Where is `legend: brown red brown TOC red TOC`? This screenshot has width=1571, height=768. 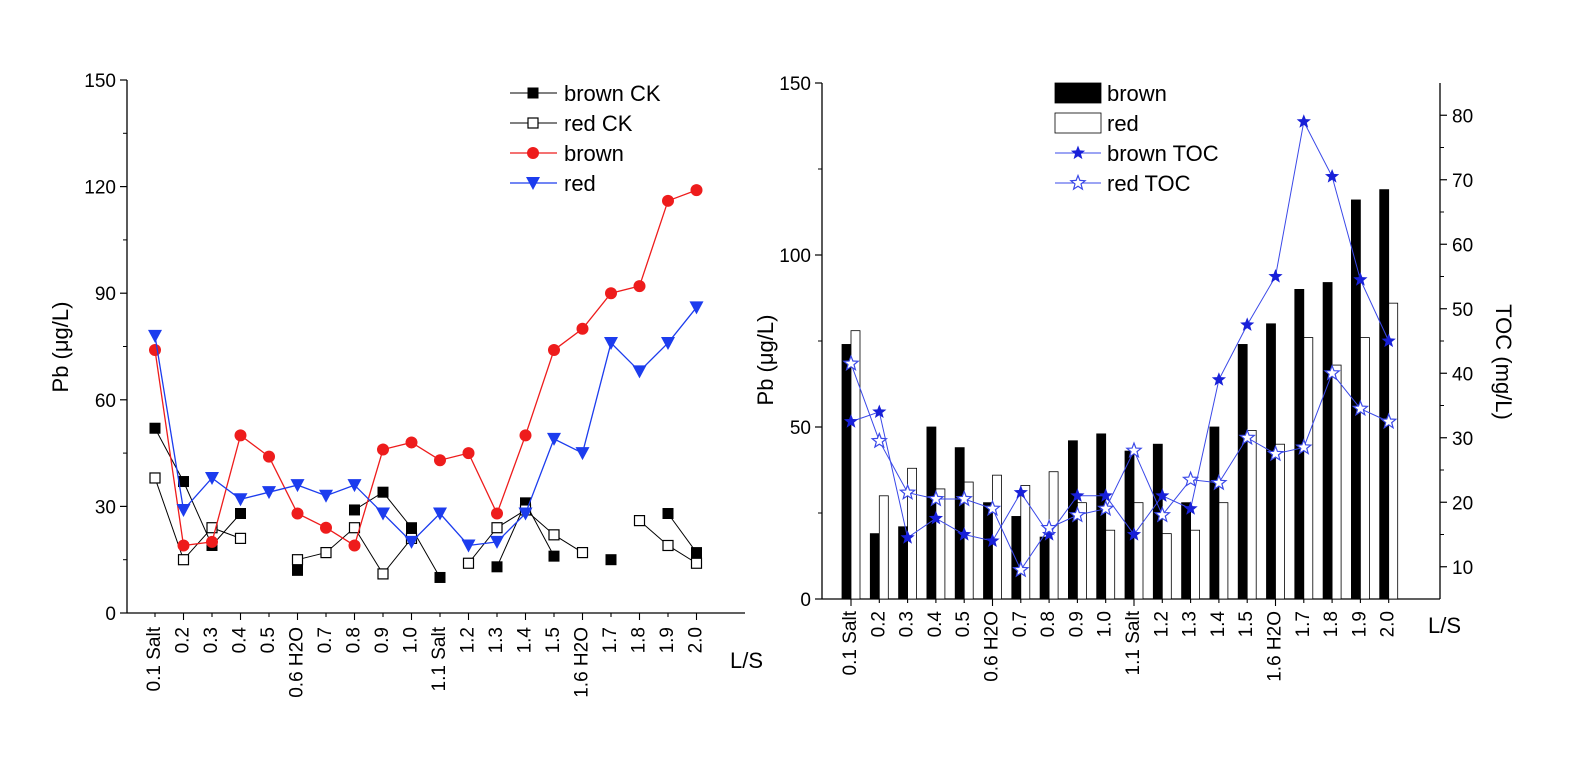 legend: brown red brown TOC red TOC is located at coordinates (1136, 138).